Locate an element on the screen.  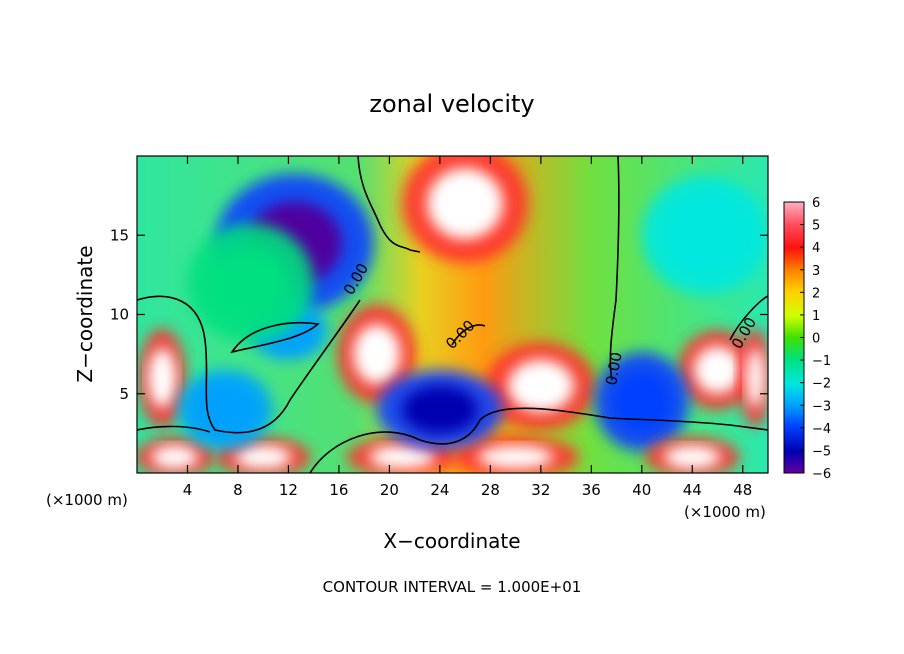
colorbar-tick-label: 1 is located at coordinates (816, 316).